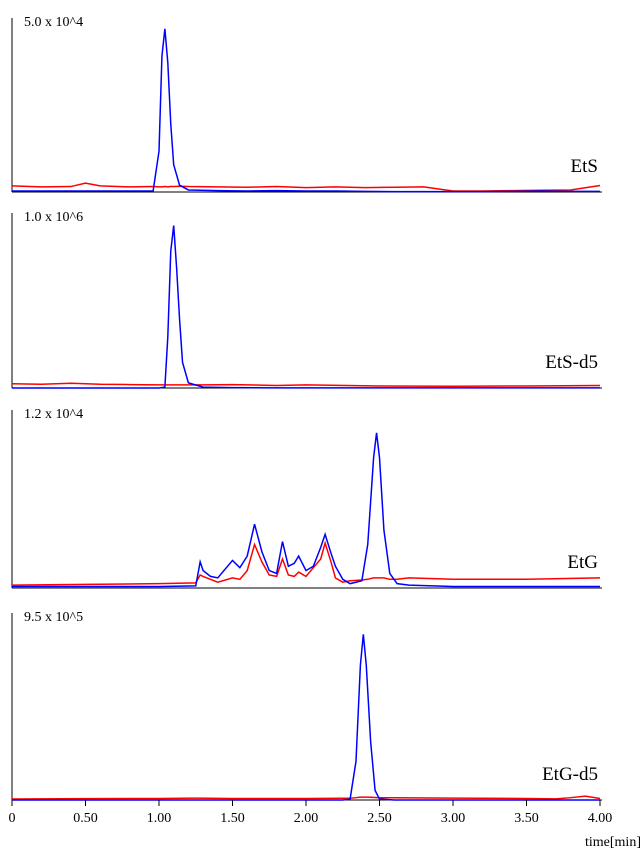  I want to click on x-tick-label: 4.00, so click(600, 818).